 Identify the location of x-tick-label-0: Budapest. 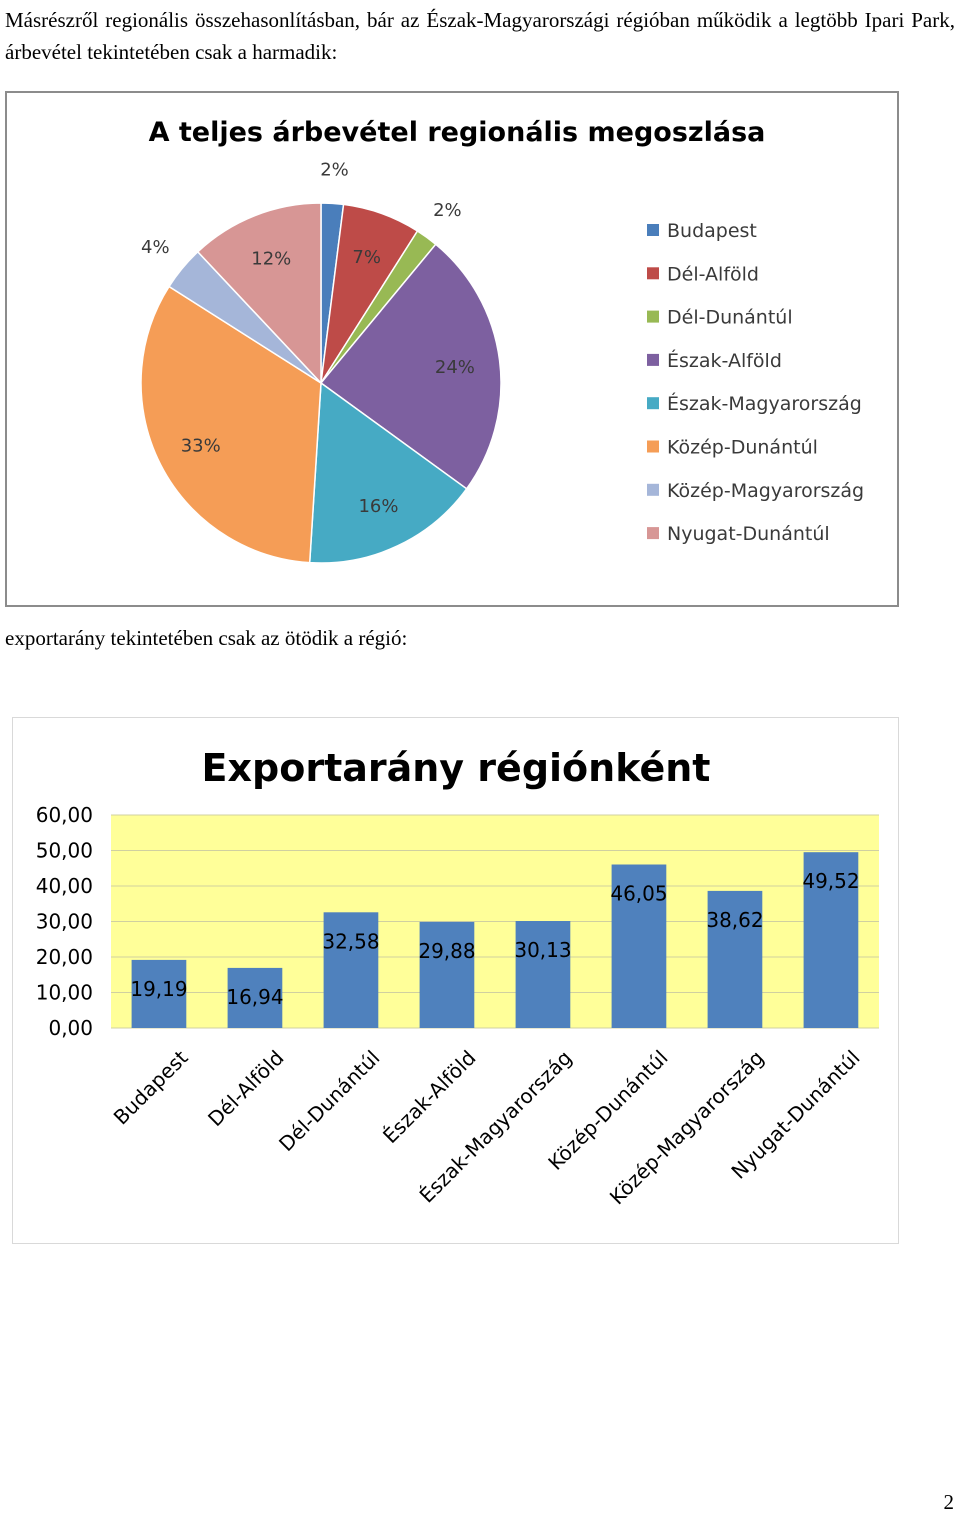
(151, 1087).